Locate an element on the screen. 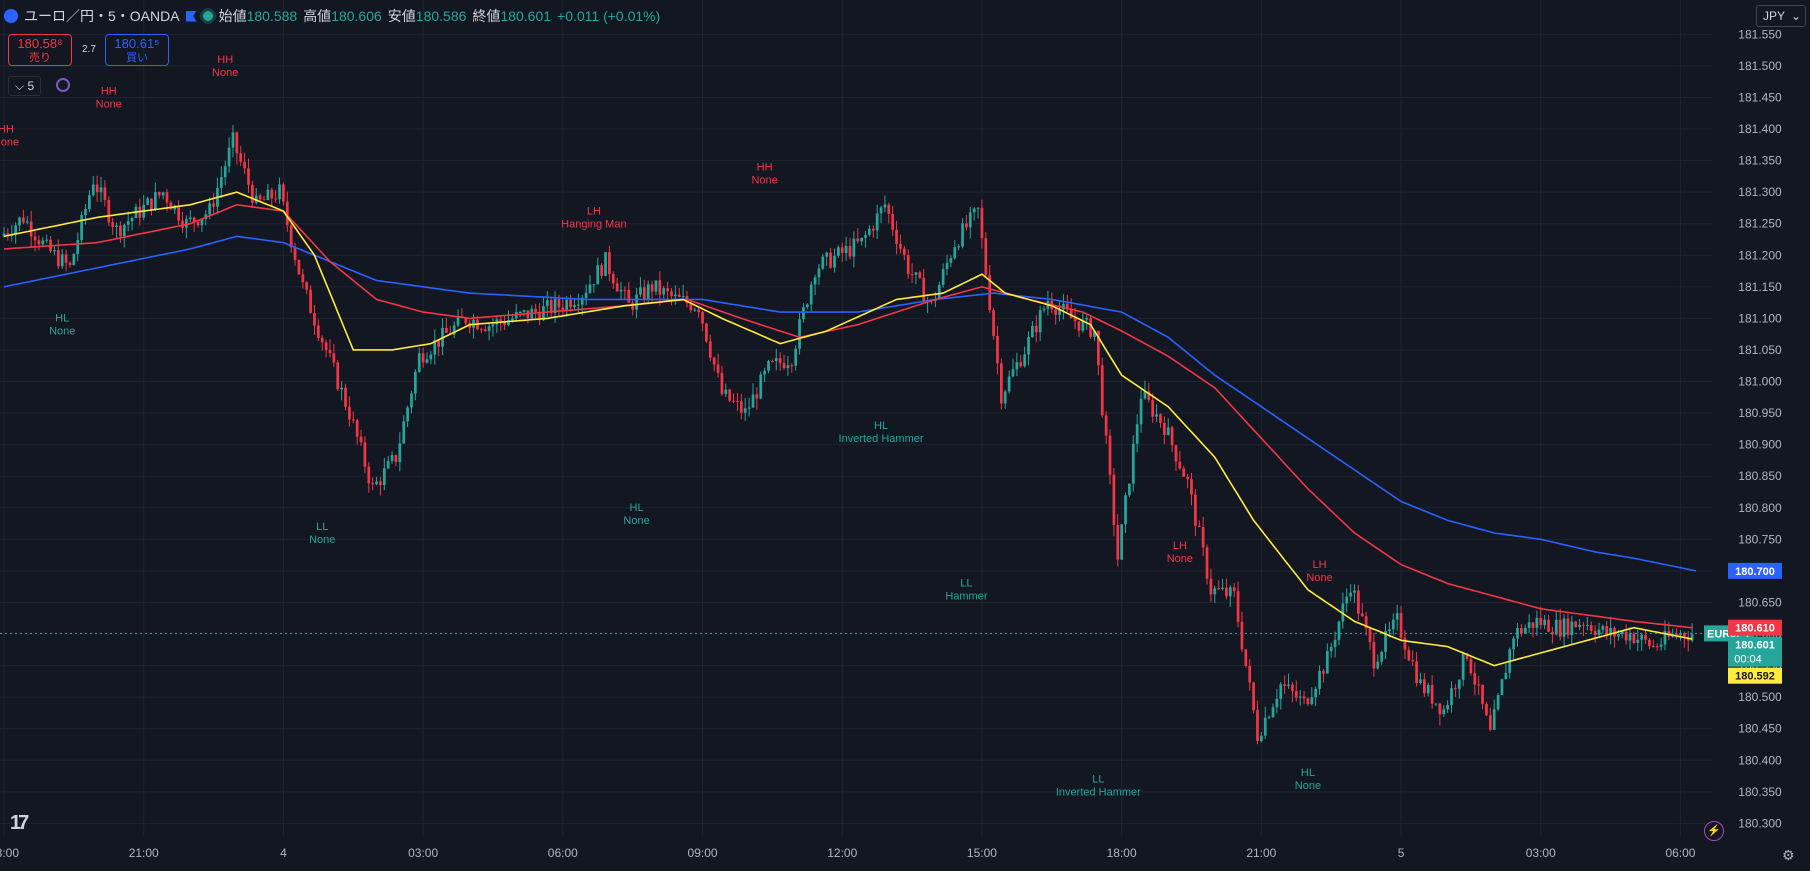 Image resolution: width=1810 pixels, height=871 pixels. currency-select: JPY ⌄ is located at coordinates (1781, 16).